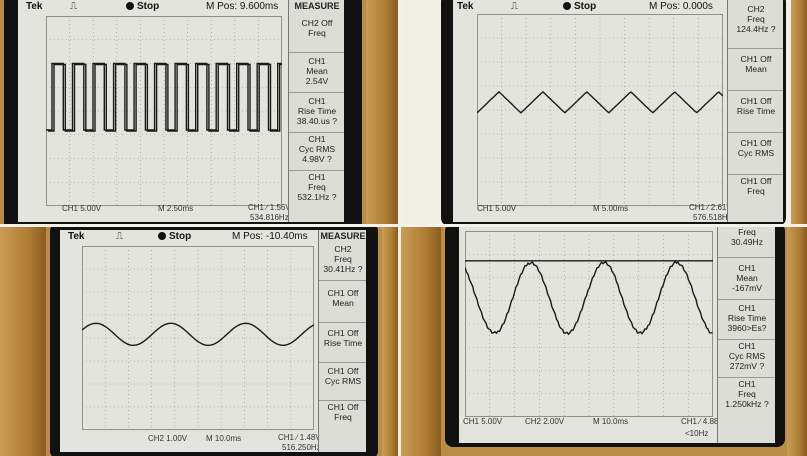 This screenshot has width=807, height=456. Describe the element at coordinates (316, 152) in the screenshot. I see `measure-slot-4: CH1 Cyc RMS 4.98V ?` at that location.